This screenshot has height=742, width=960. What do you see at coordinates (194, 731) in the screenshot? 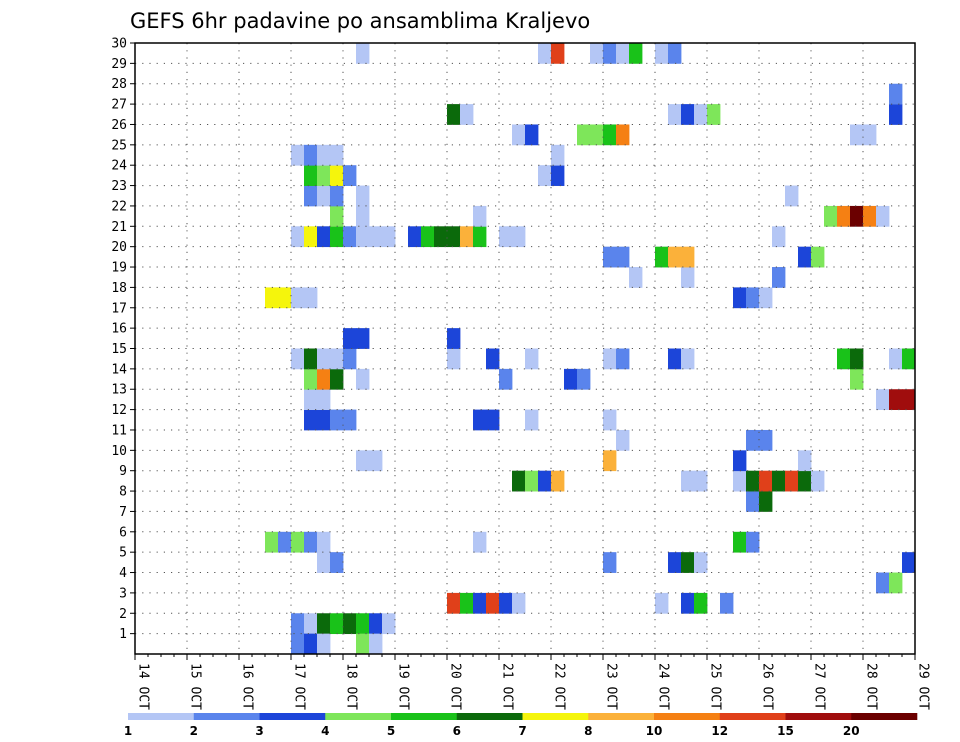
I see `colorbar-label: 2` at bounding box center [194, 731].